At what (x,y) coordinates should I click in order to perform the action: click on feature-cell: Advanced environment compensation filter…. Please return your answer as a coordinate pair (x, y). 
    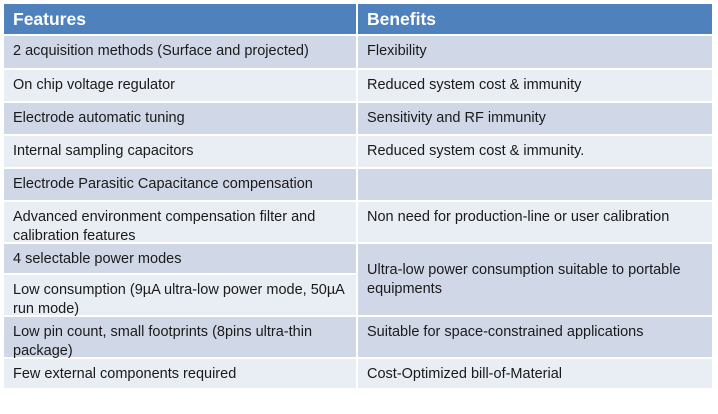
    Looking at the image, I should click on (181, 223).